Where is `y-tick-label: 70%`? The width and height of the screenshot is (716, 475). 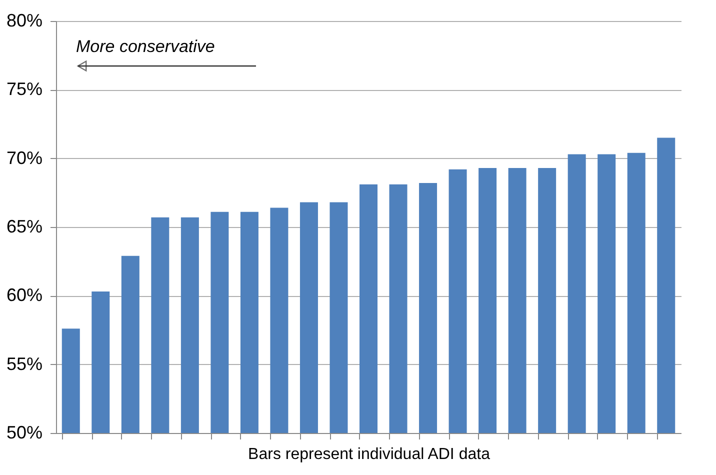
y-tick-label: 70% is located at coordinates (24, 158).